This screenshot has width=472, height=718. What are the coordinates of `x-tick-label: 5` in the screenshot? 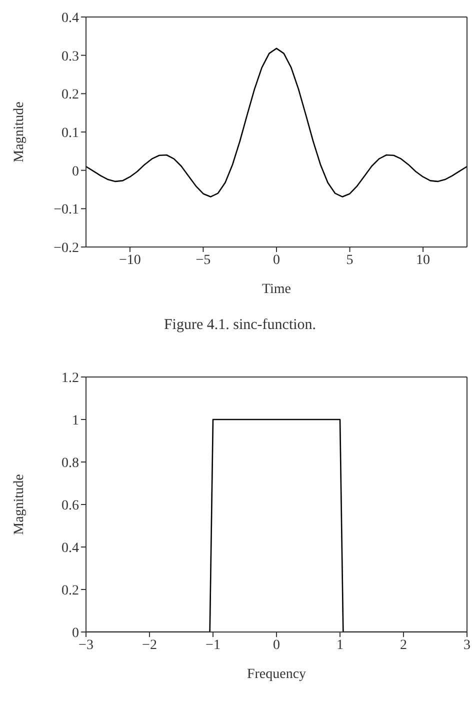 It's located at (350, 260).